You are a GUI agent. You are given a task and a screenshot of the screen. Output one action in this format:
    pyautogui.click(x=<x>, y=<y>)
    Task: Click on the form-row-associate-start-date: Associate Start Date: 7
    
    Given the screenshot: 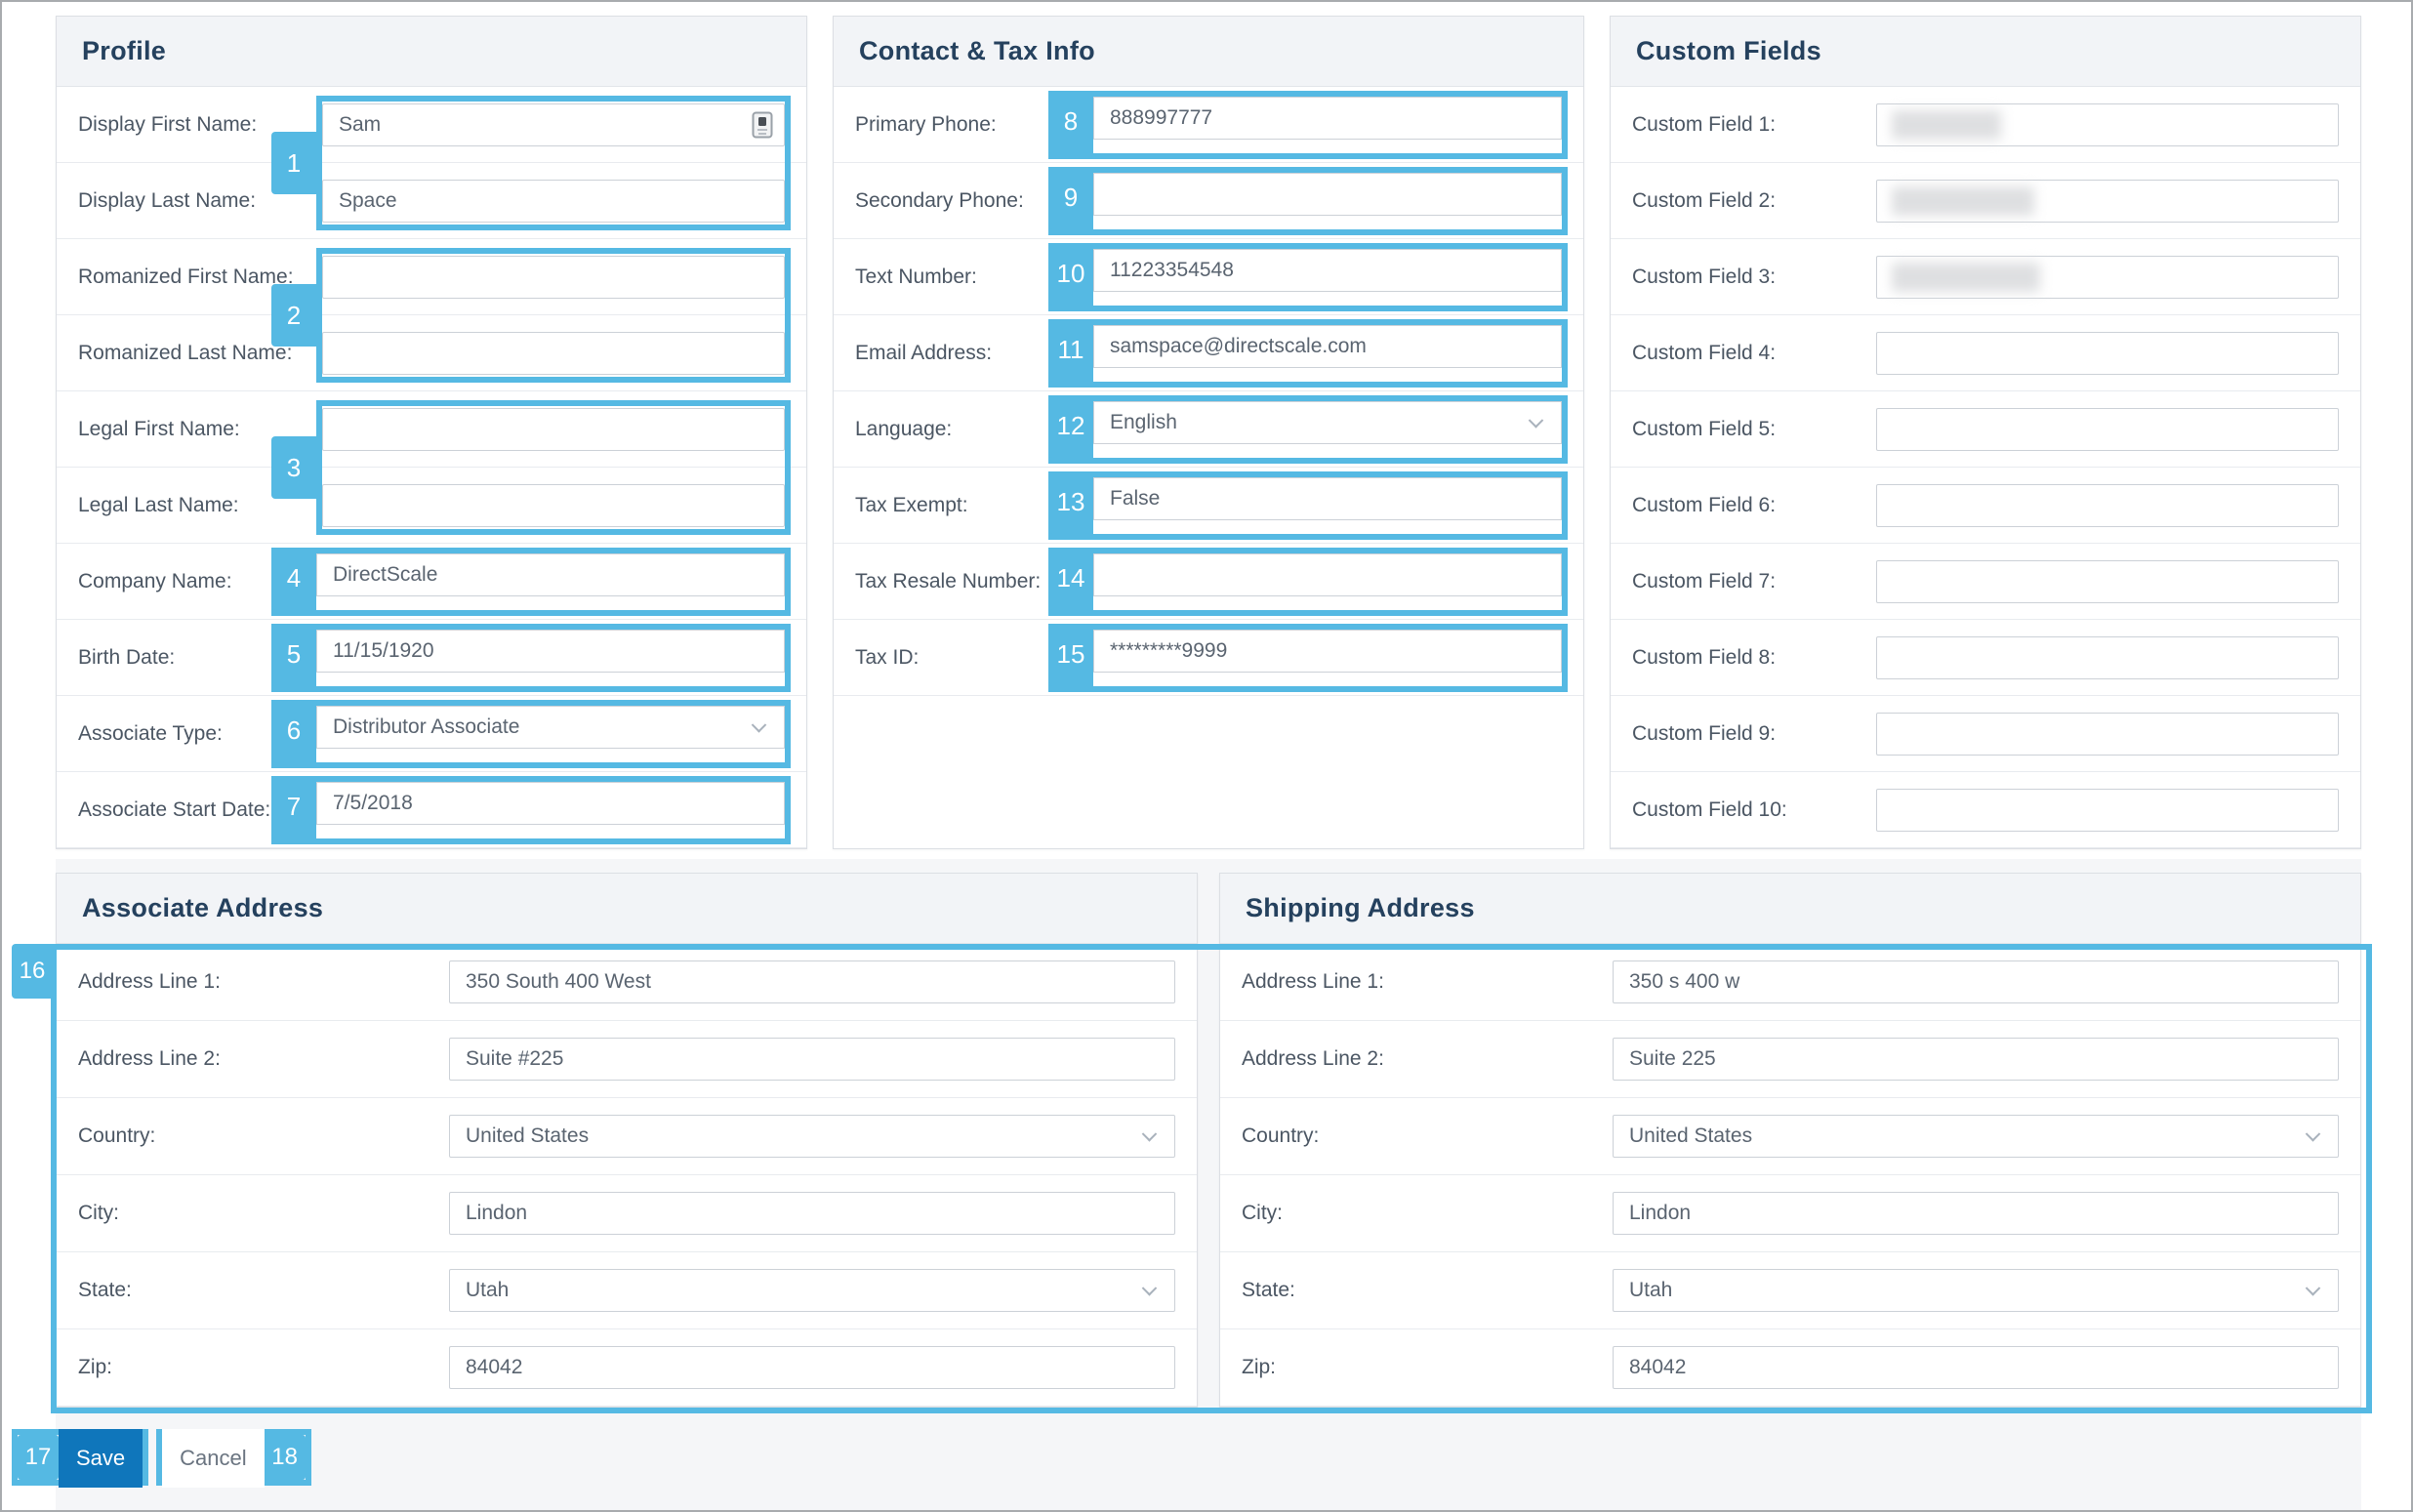 What is the action you would take?
    pyautogui.click(x=431, y=810)
    